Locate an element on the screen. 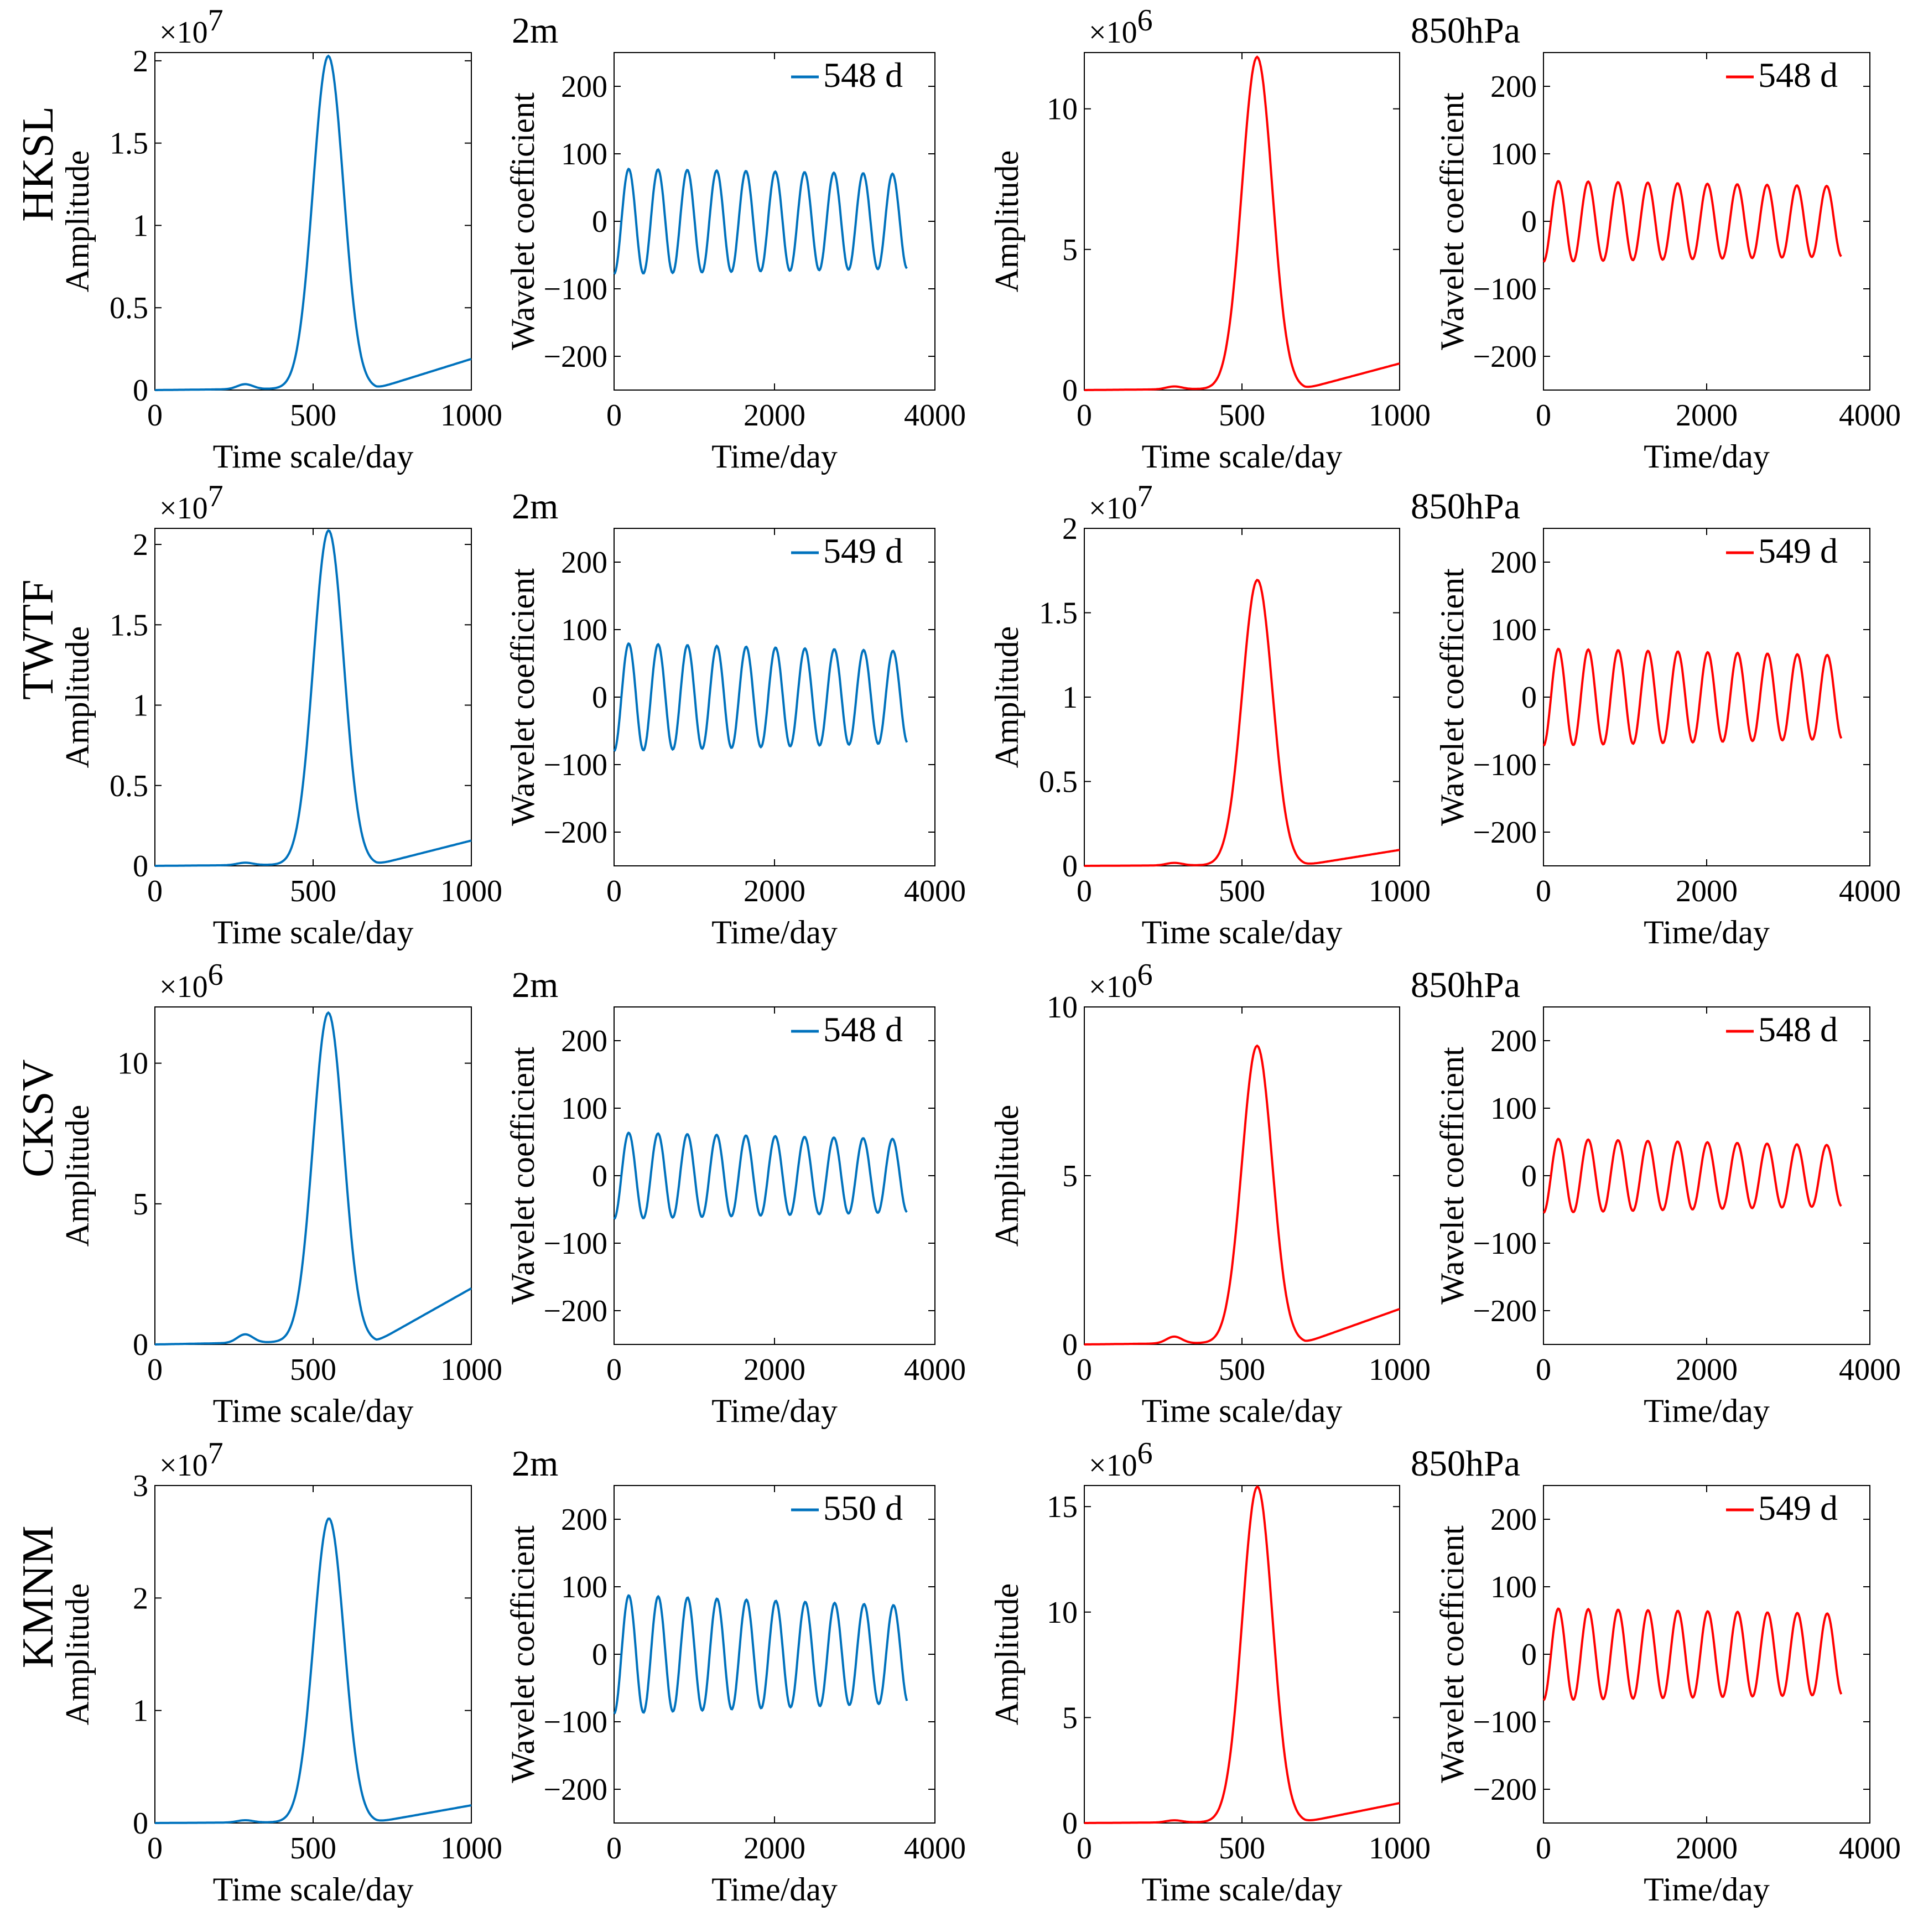 The image size is (1918, 1932). y-tick-label: 15 is located at coordinates (1062, 1507).